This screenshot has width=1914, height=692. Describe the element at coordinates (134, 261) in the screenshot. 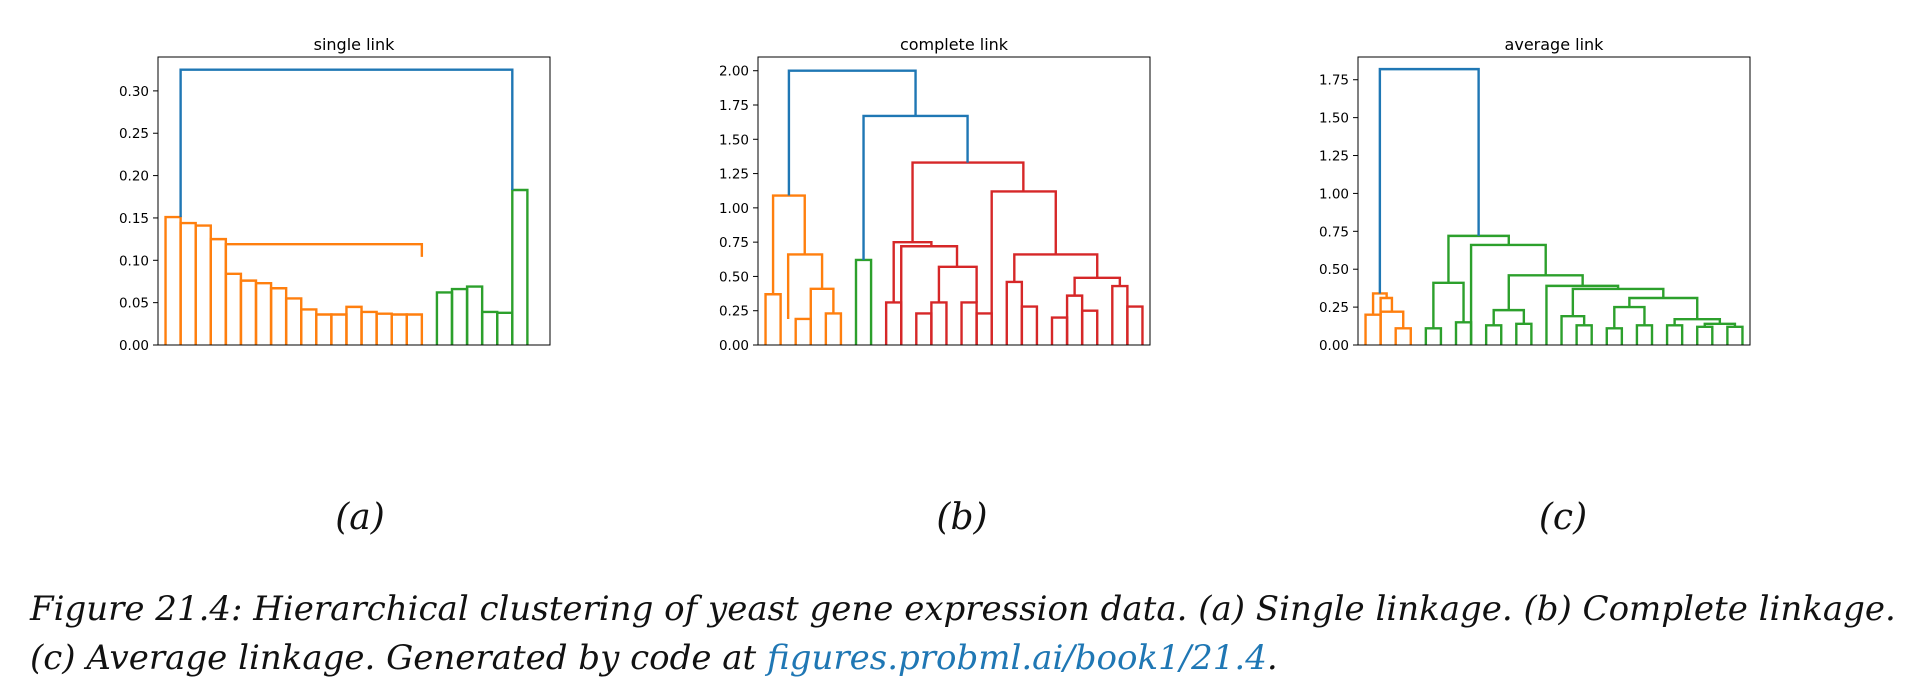

I see `y-tick-label: 0.10` at that location.